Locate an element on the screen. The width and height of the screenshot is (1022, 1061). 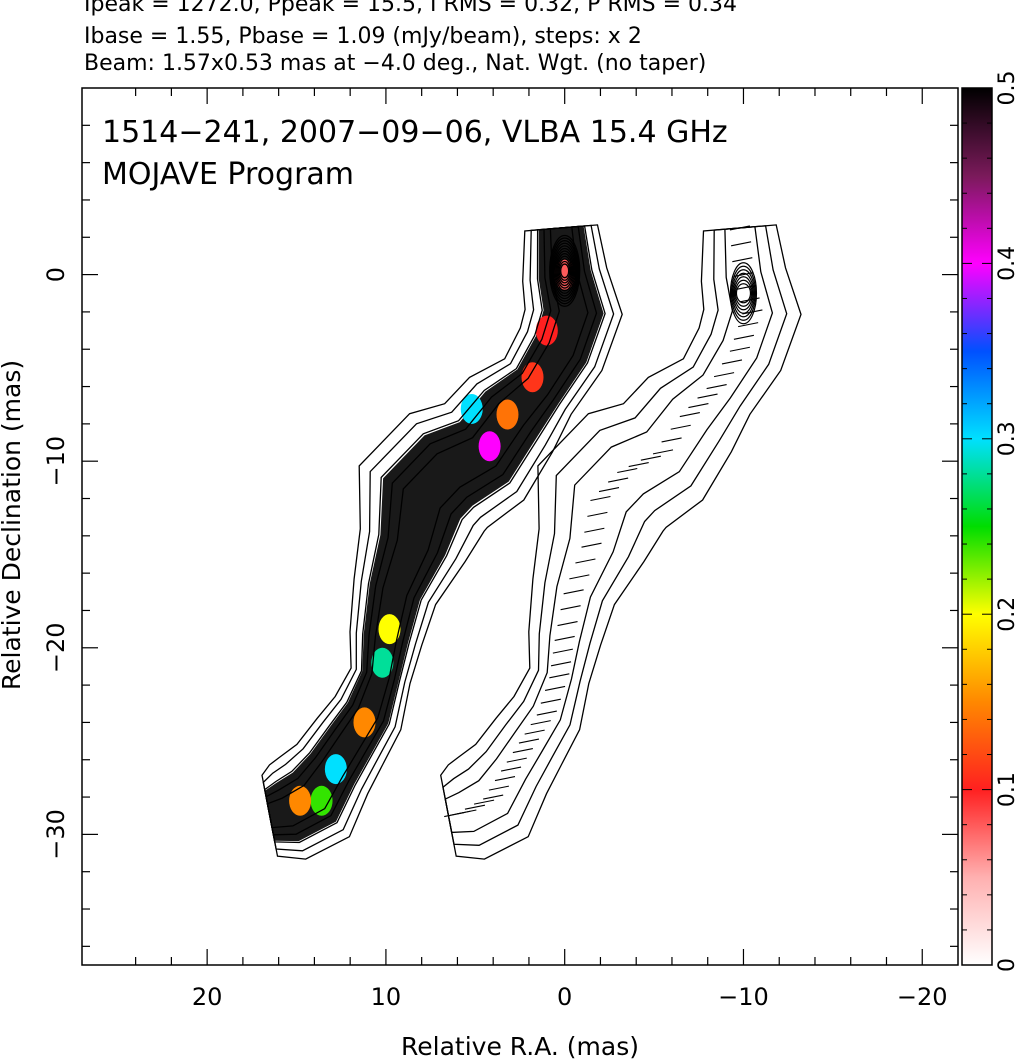
chart-title: 1514−241, 2007−09−06, VLBA 15.4 GHz is located at coordinates (415, 132).